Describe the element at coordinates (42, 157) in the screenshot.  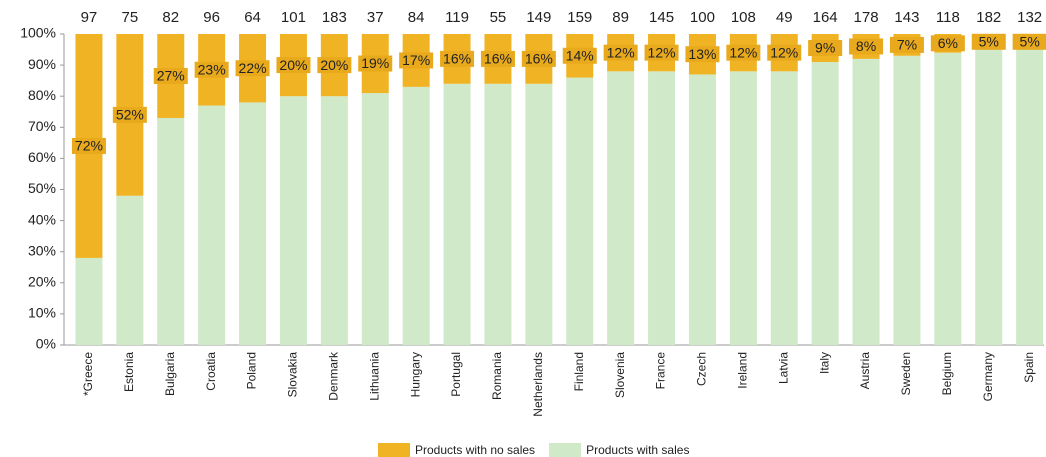
I see `y-tick-label: 60%` at that location.